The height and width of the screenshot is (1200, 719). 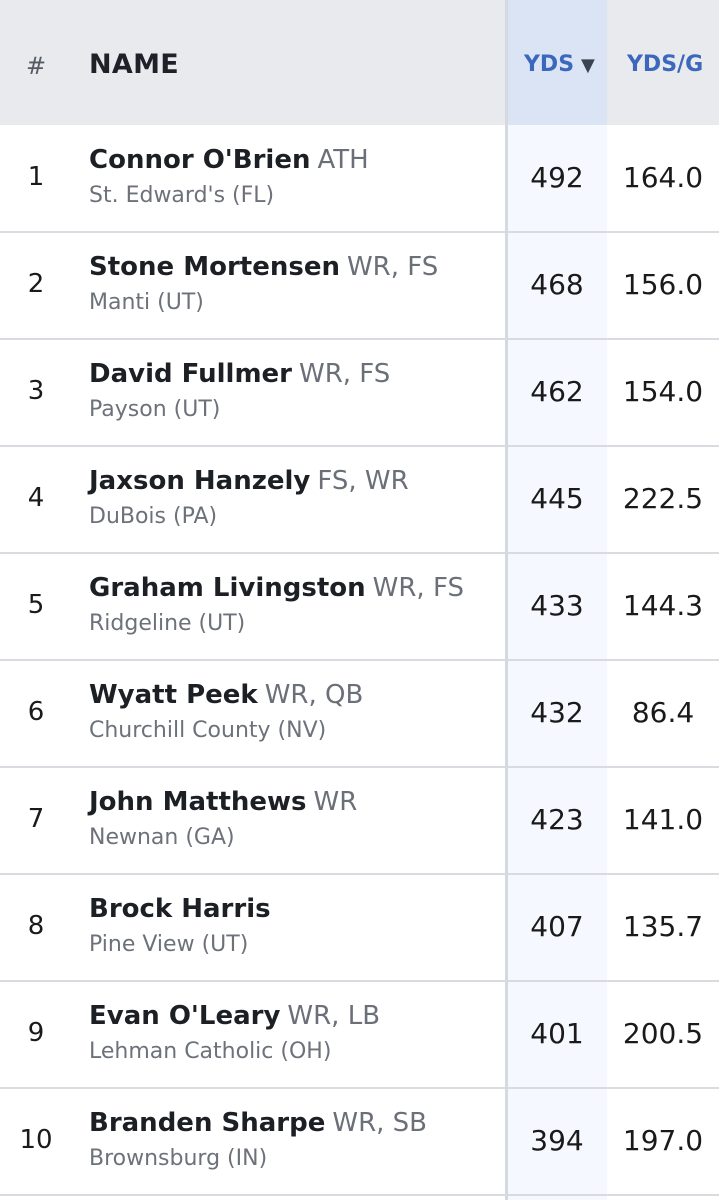 I want to click on yds-per-game-value: 135.7, so click(x=663, y=926).